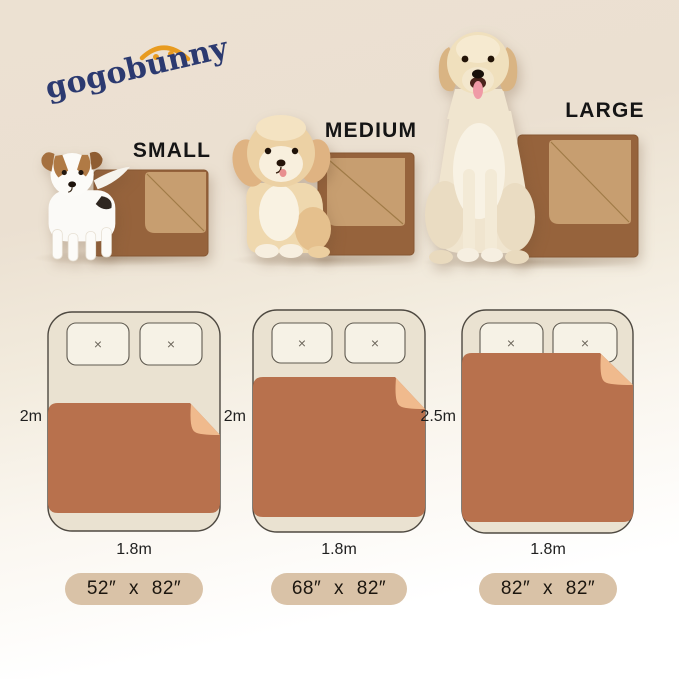 Image resolution: width=679 pixels, height=679 pixels. I want to click on blanket-photo-medium, so click(366, 204).